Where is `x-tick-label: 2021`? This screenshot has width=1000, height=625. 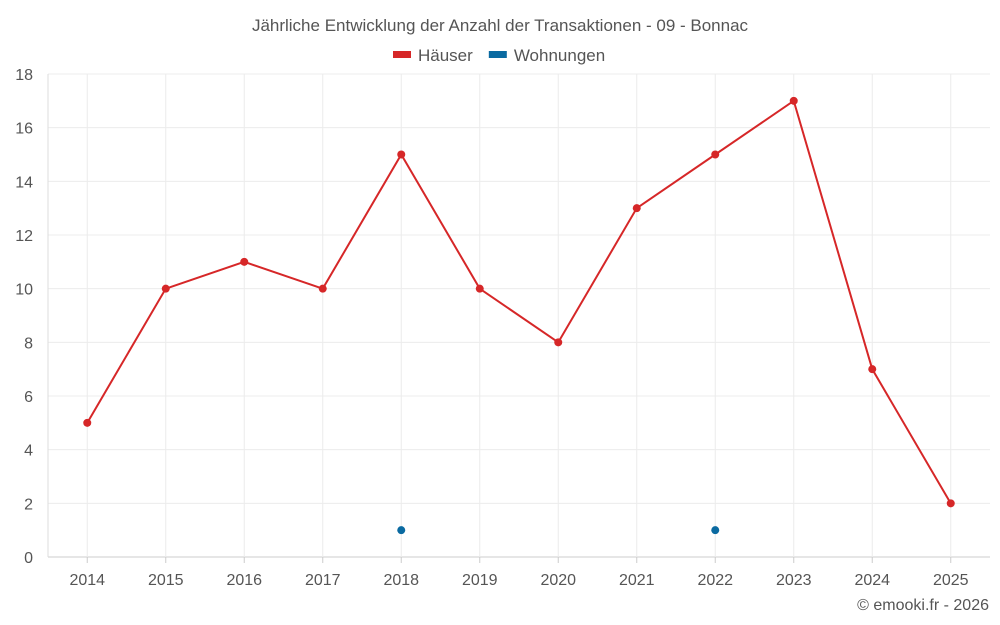 x-tick-label: 2021 is located at coordinates (637, 580).